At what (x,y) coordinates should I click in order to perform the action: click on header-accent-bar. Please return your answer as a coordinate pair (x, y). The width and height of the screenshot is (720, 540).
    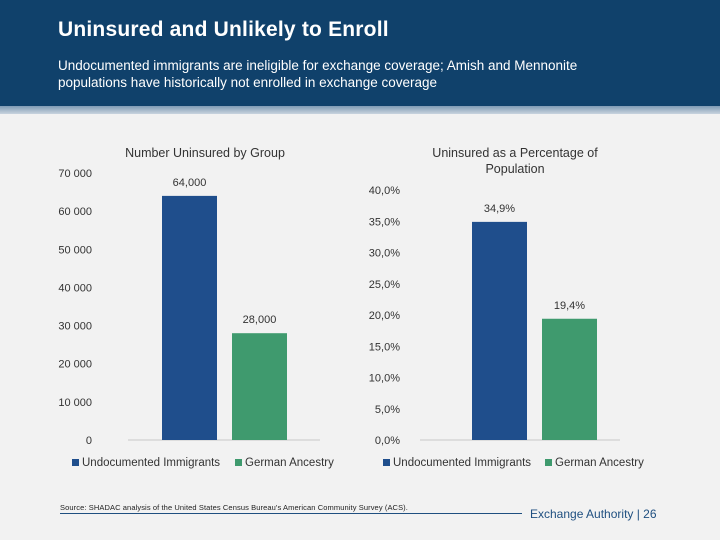
    Looking at the image, I should click on (360, 110).